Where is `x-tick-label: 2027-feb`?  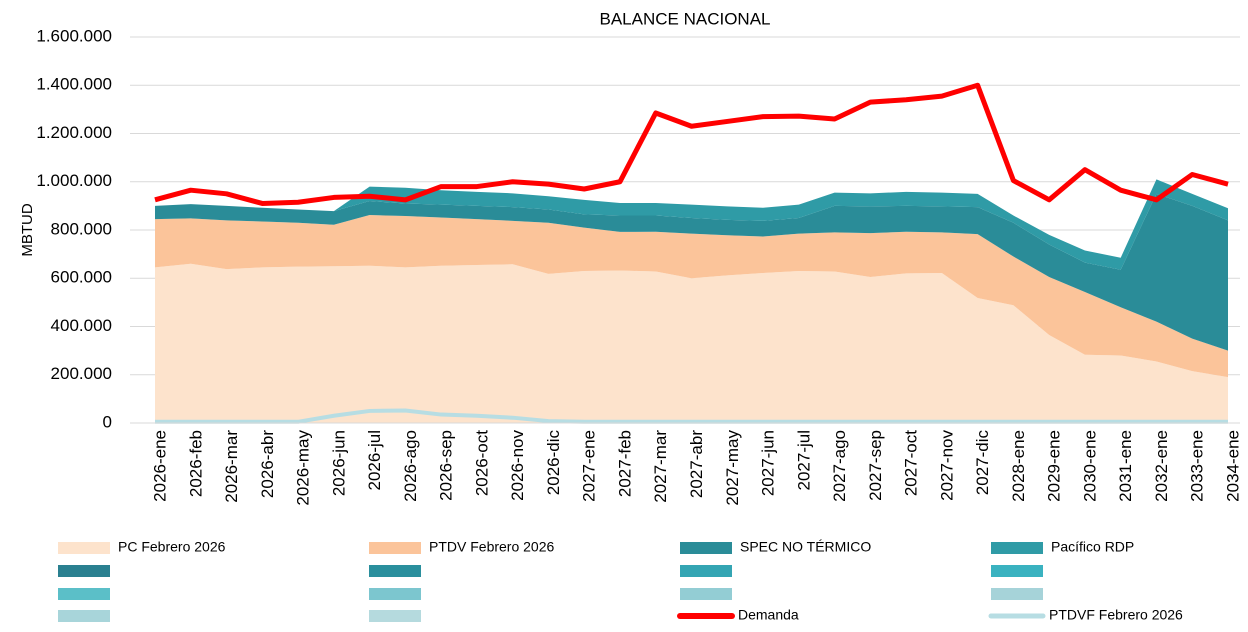 x-tick-label: 2027-feb is located at coordinates (624, 463).